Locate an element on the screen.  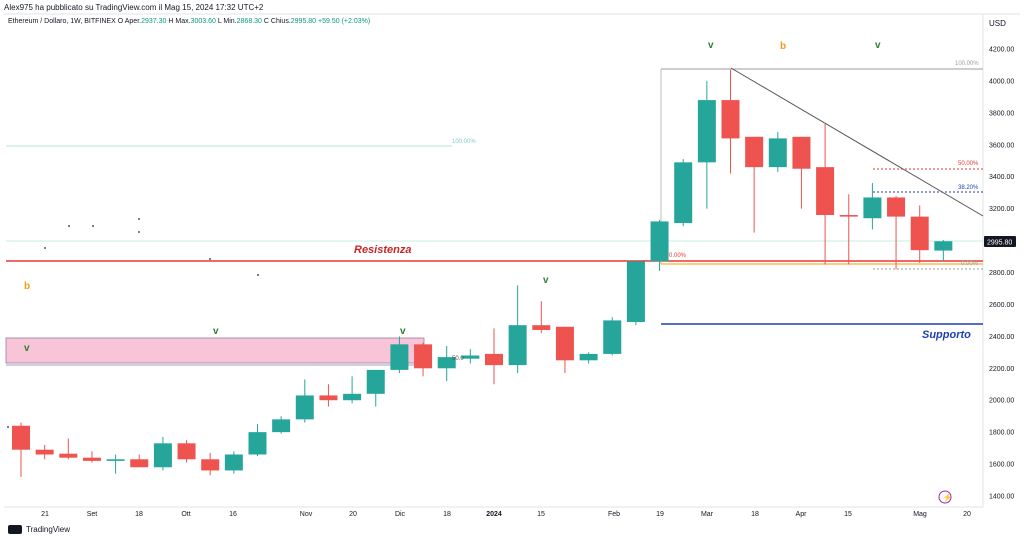
fib-100-left-label: 100.00% is located at coordinates (464, 142).